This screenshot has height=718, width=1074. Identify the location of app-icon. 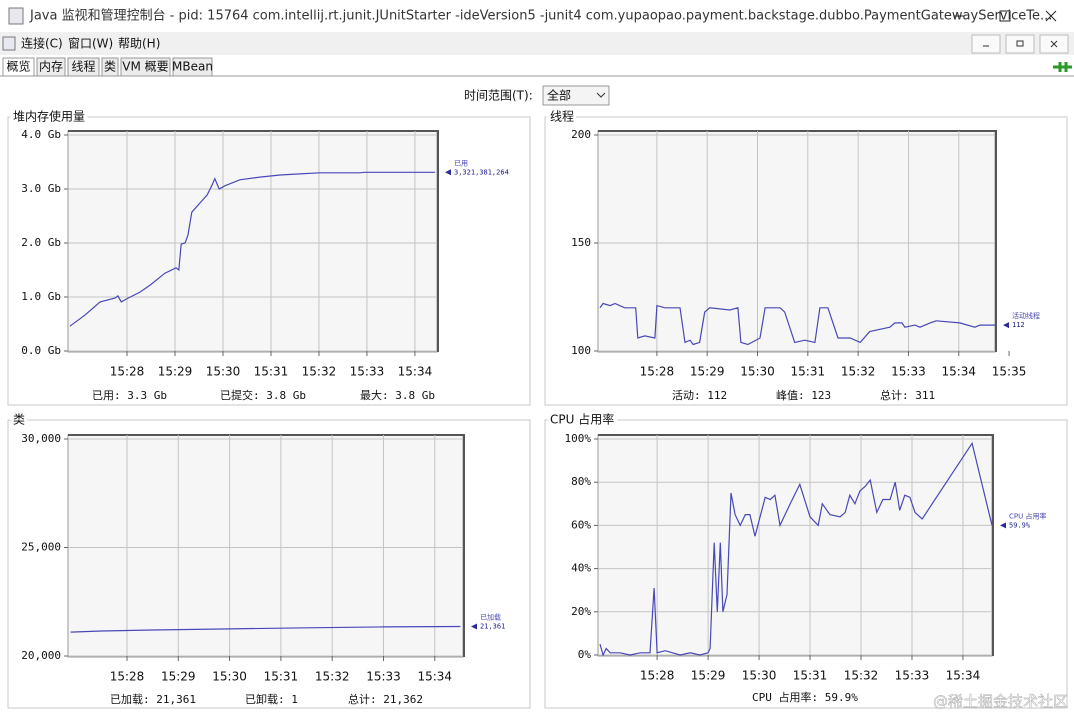
(16, 16).